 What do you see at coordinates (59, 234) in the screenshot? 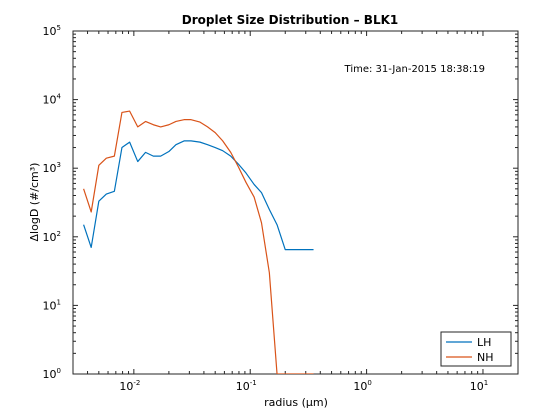
I see `y-tick-label-exponent: 2` at bounding box center [59, 234].